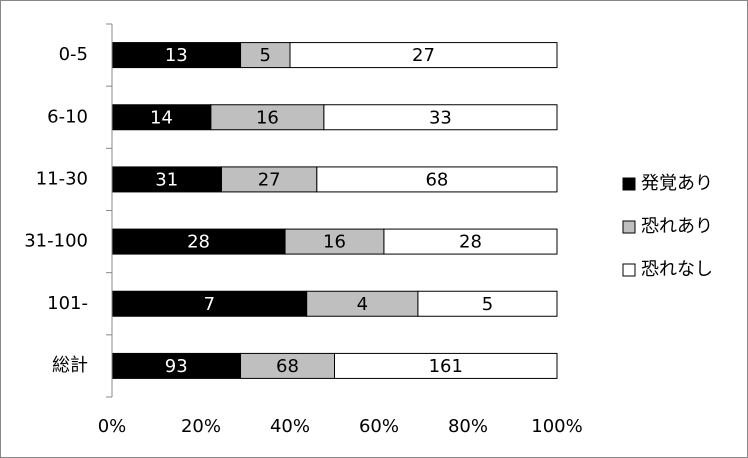 The width and height of the screenshot is (748, 458). I want to click on data-label: 14, so click(161, 117).